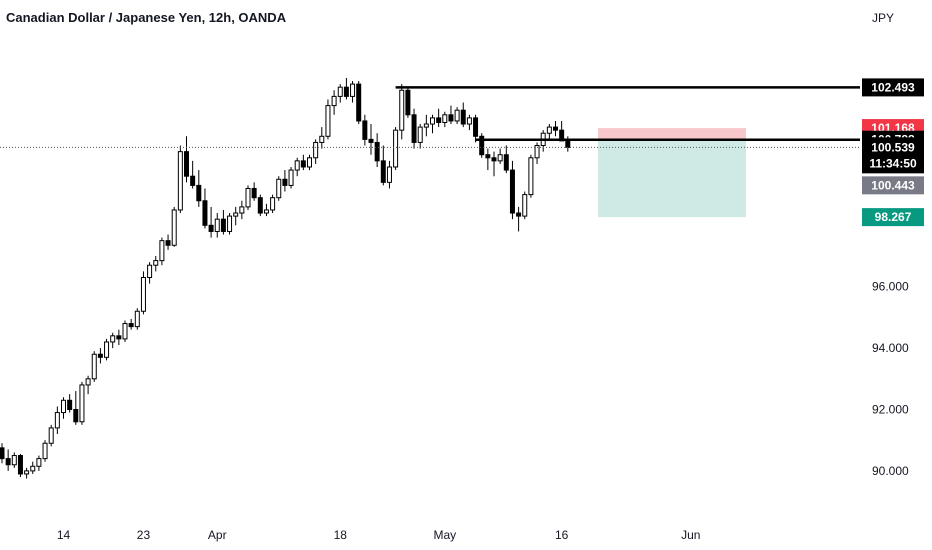  Describe the element at coordinates (883, 18) in the screenshot. I see `currency-label: JPY` at that location.